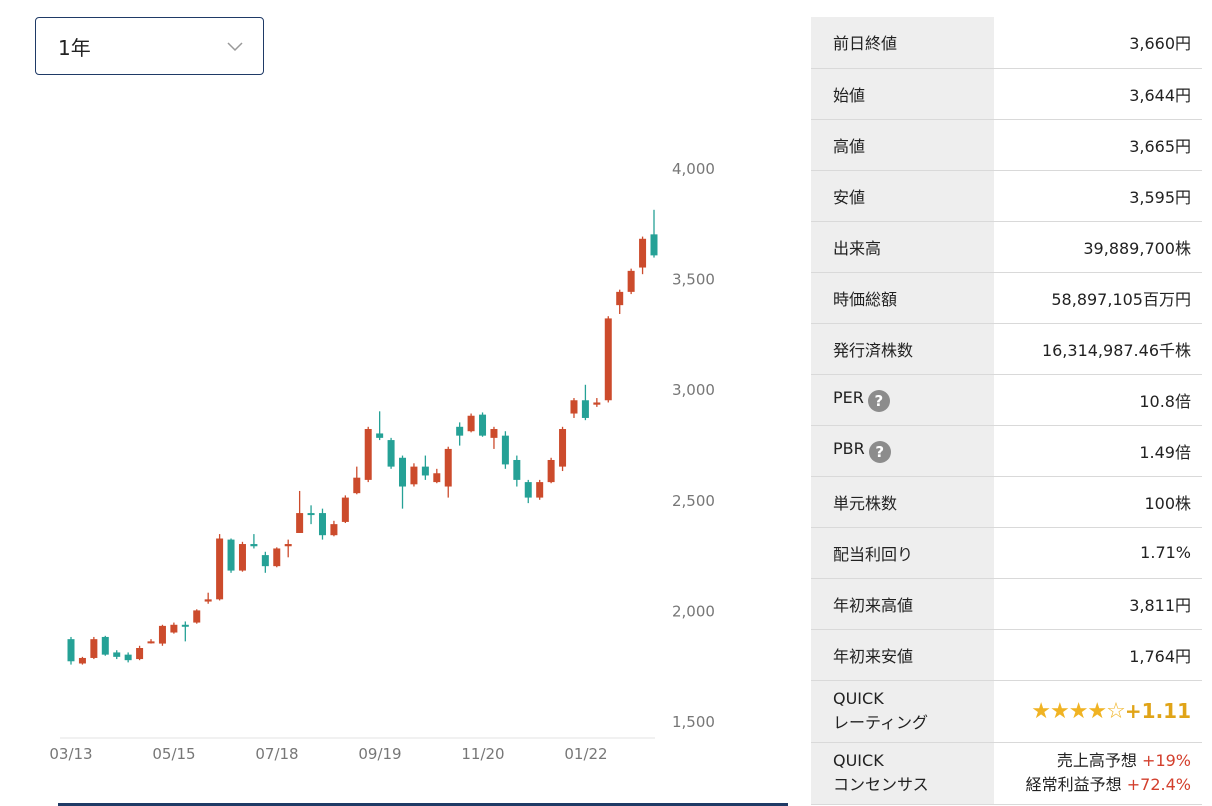 Image resolution: width=1212 pixels, height=806 pixels. I want to click on stat-row: 安値 3,595円, so click(1006, 196).